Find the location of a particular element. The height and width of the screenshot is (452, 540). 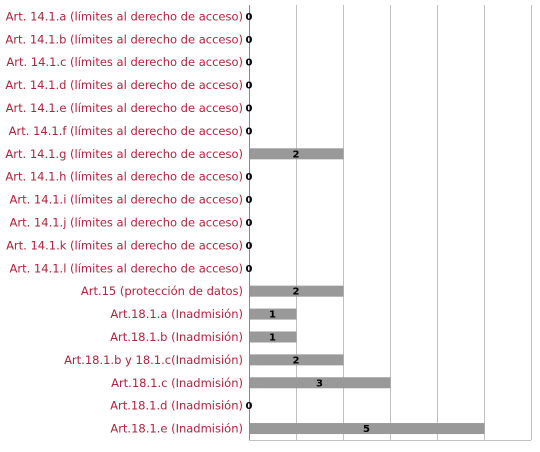

value-label: 5 is located at coordinates (366, 429).